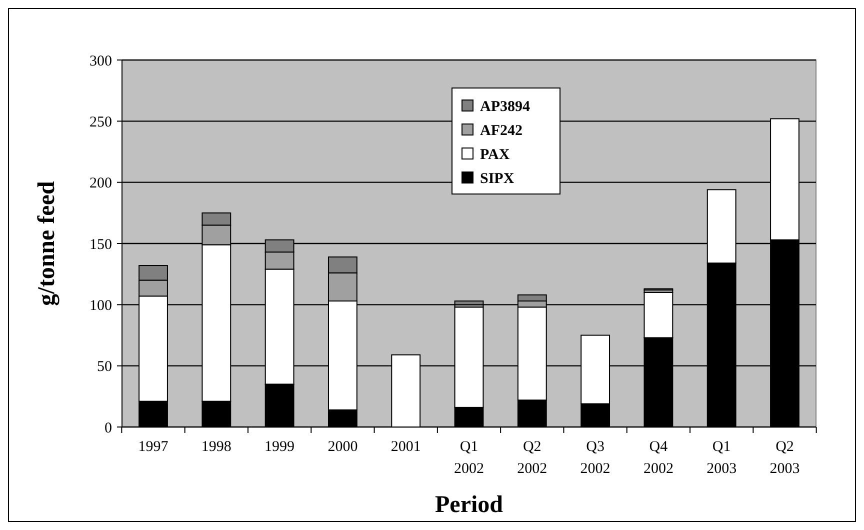 The height and width of the screenshot is (530, 864). I want to click on x-tick-label: Q3 2002, so click(595, 458).